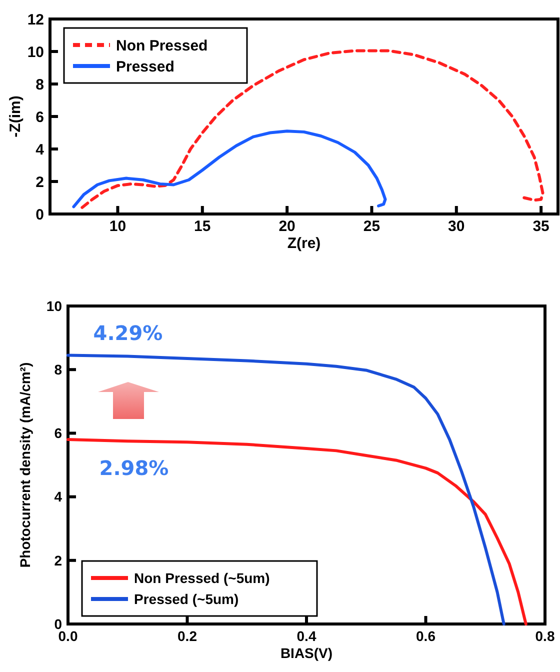 The height and width of the screenshot is (672, 560). I want to click on line-series, so click(229, 169).